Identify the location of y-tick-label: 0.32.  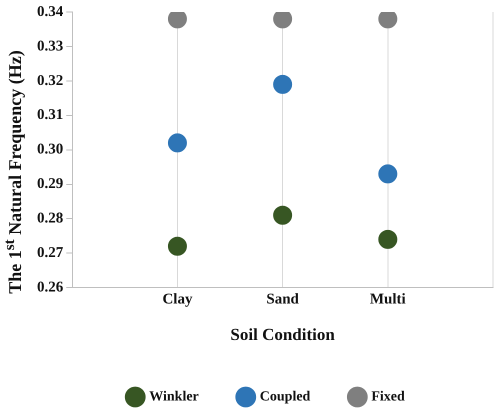
(50, 80).